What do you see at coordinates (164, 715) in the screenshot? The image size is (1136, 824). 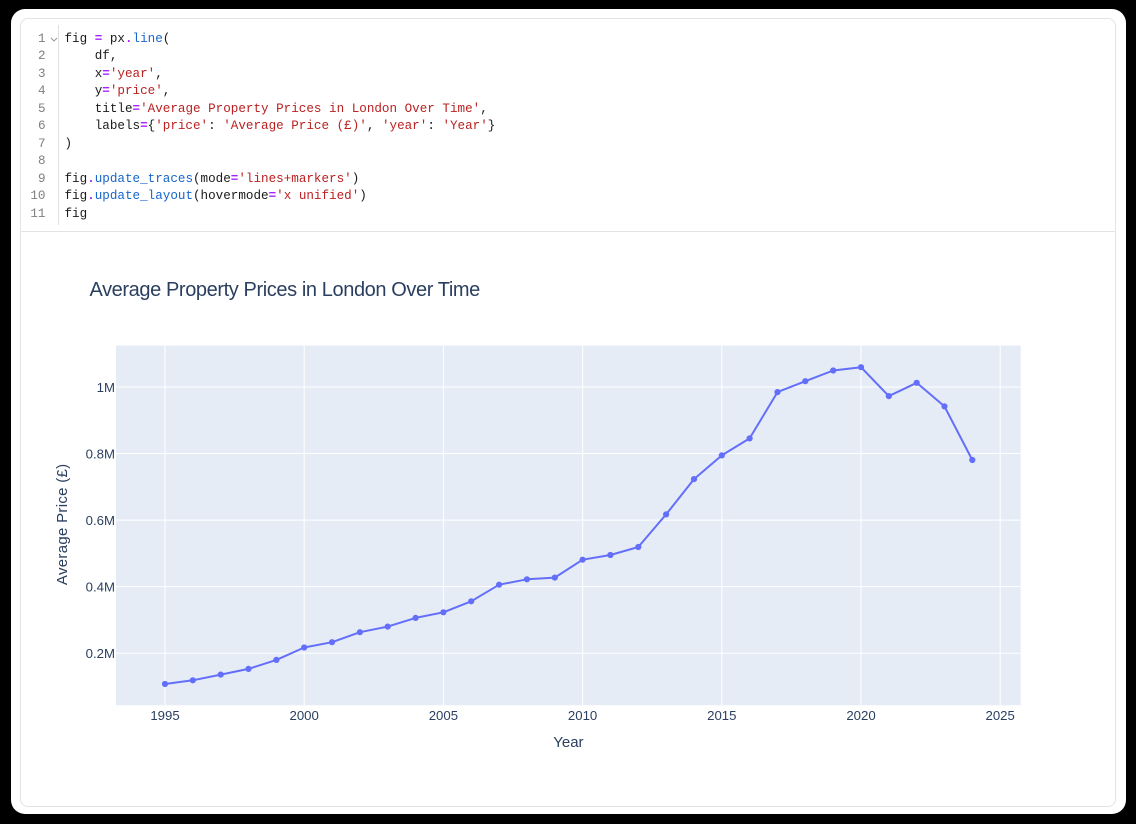 I see `svg-text: 1995` at bounding box center [164, 715].